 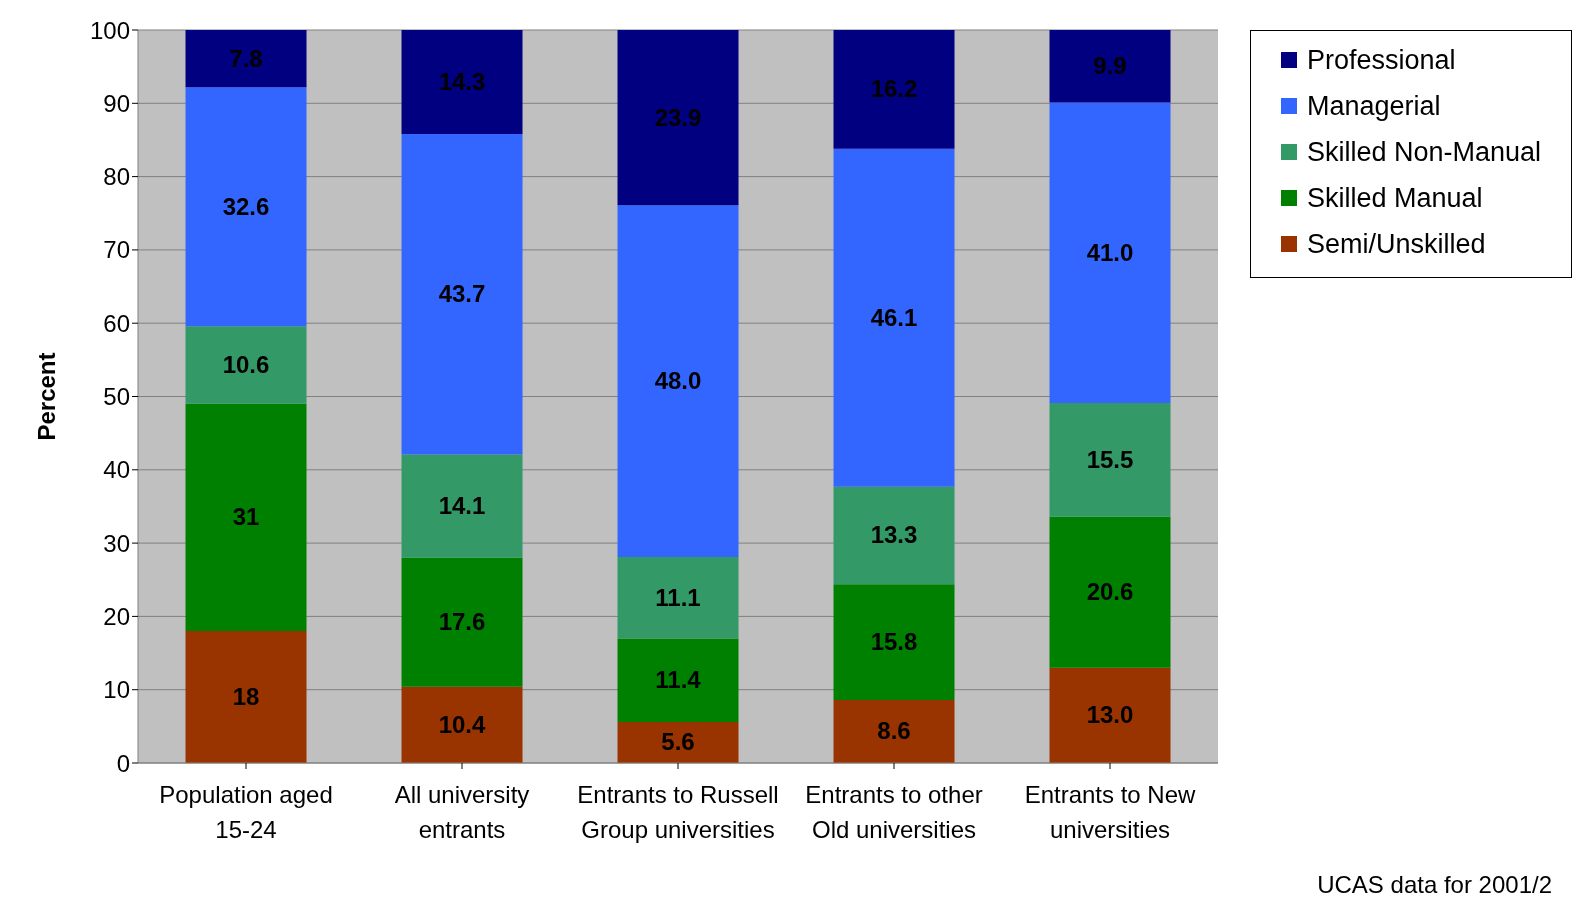 What do you see at coordinates (116, 470) in the screenshot?
I see `y-tick-label: 40` at bounding box center [116, 470].